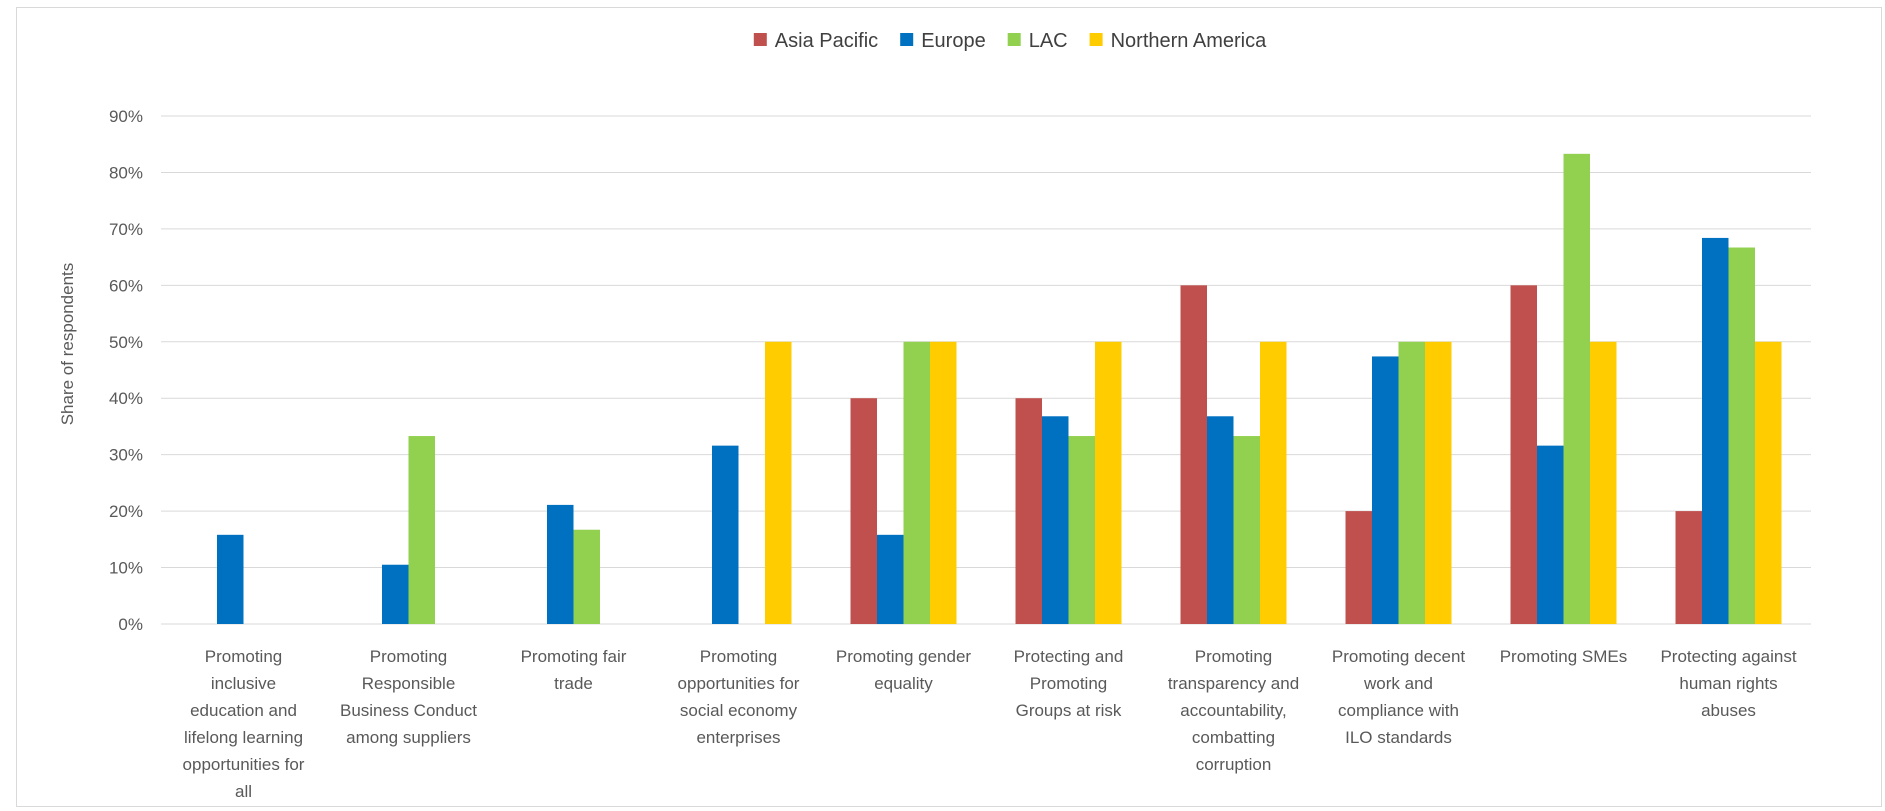  Describe the element at coordinates (739, 710) in the screenshot. I see `category-label-line: social economy` at that location.